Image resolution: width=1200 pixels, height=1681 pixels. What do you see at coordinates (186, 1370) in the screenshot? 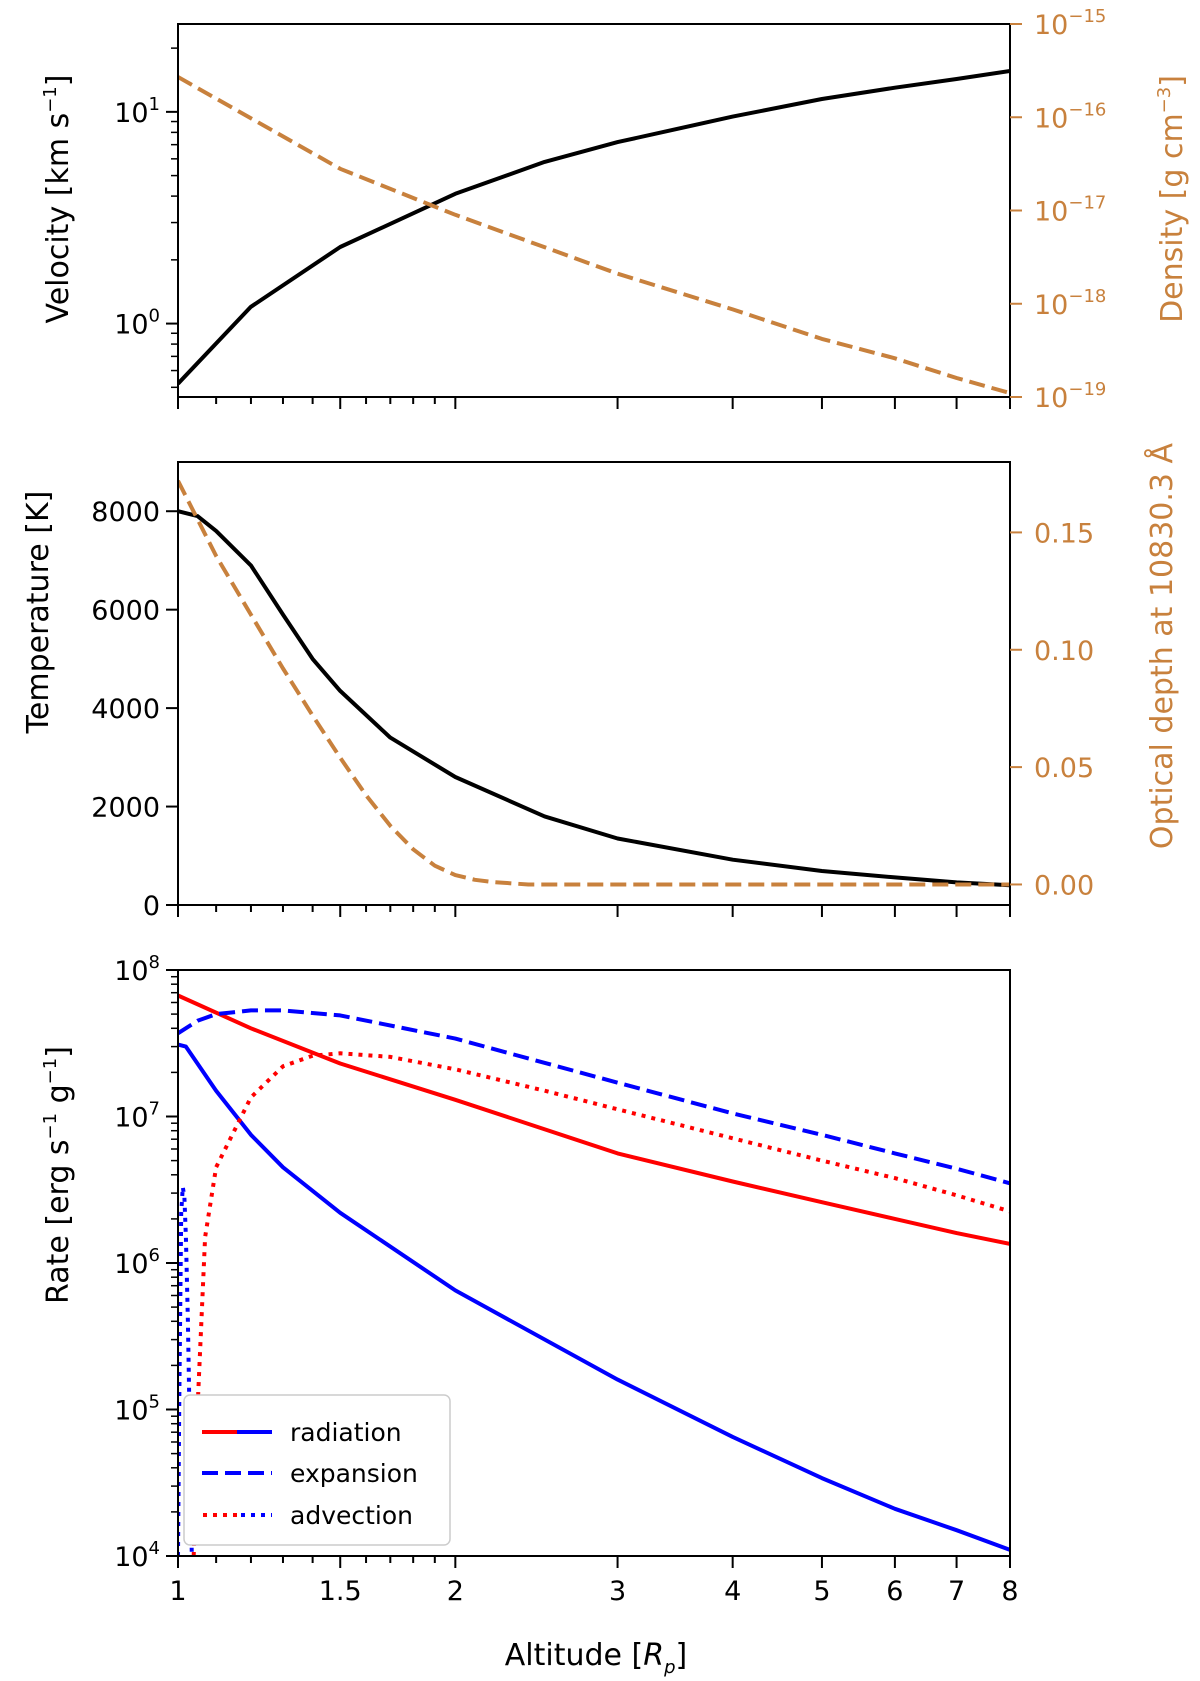
I see `series-line-advection-blue-dotted` at bounding box center [186, 1370].